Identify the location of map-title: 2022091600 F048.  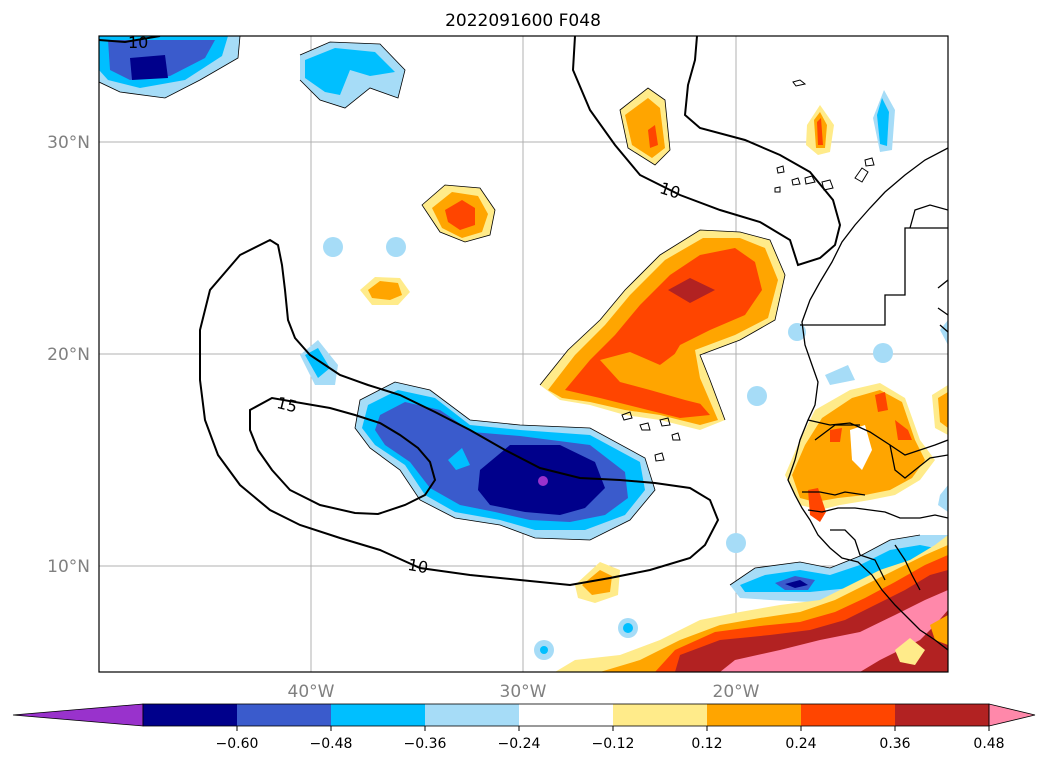
(523, 21).